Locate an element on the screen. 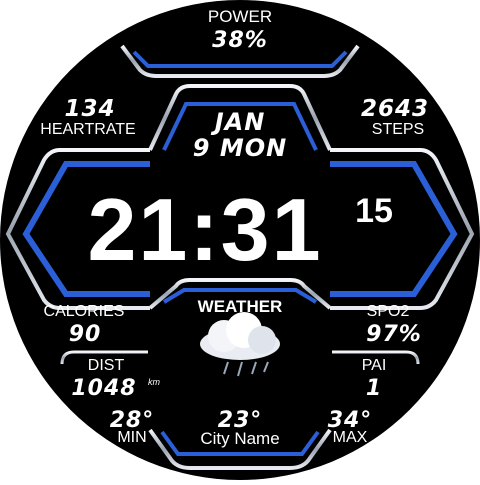 This screenshot has width=480, height=485. pai-frame is located at coordinates (376, 357).